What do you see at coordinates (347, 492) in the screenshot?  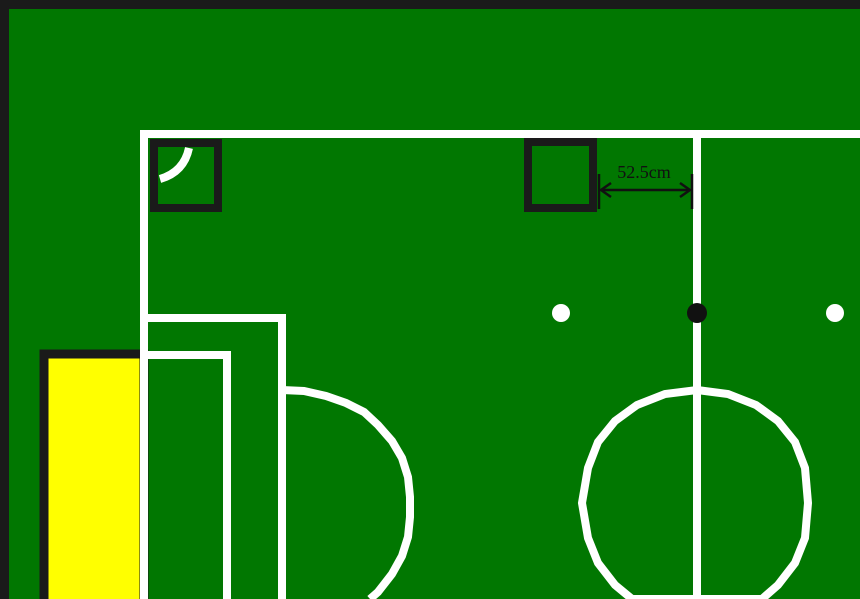 I see `penalty-arc` at bounding box center [347, 492].